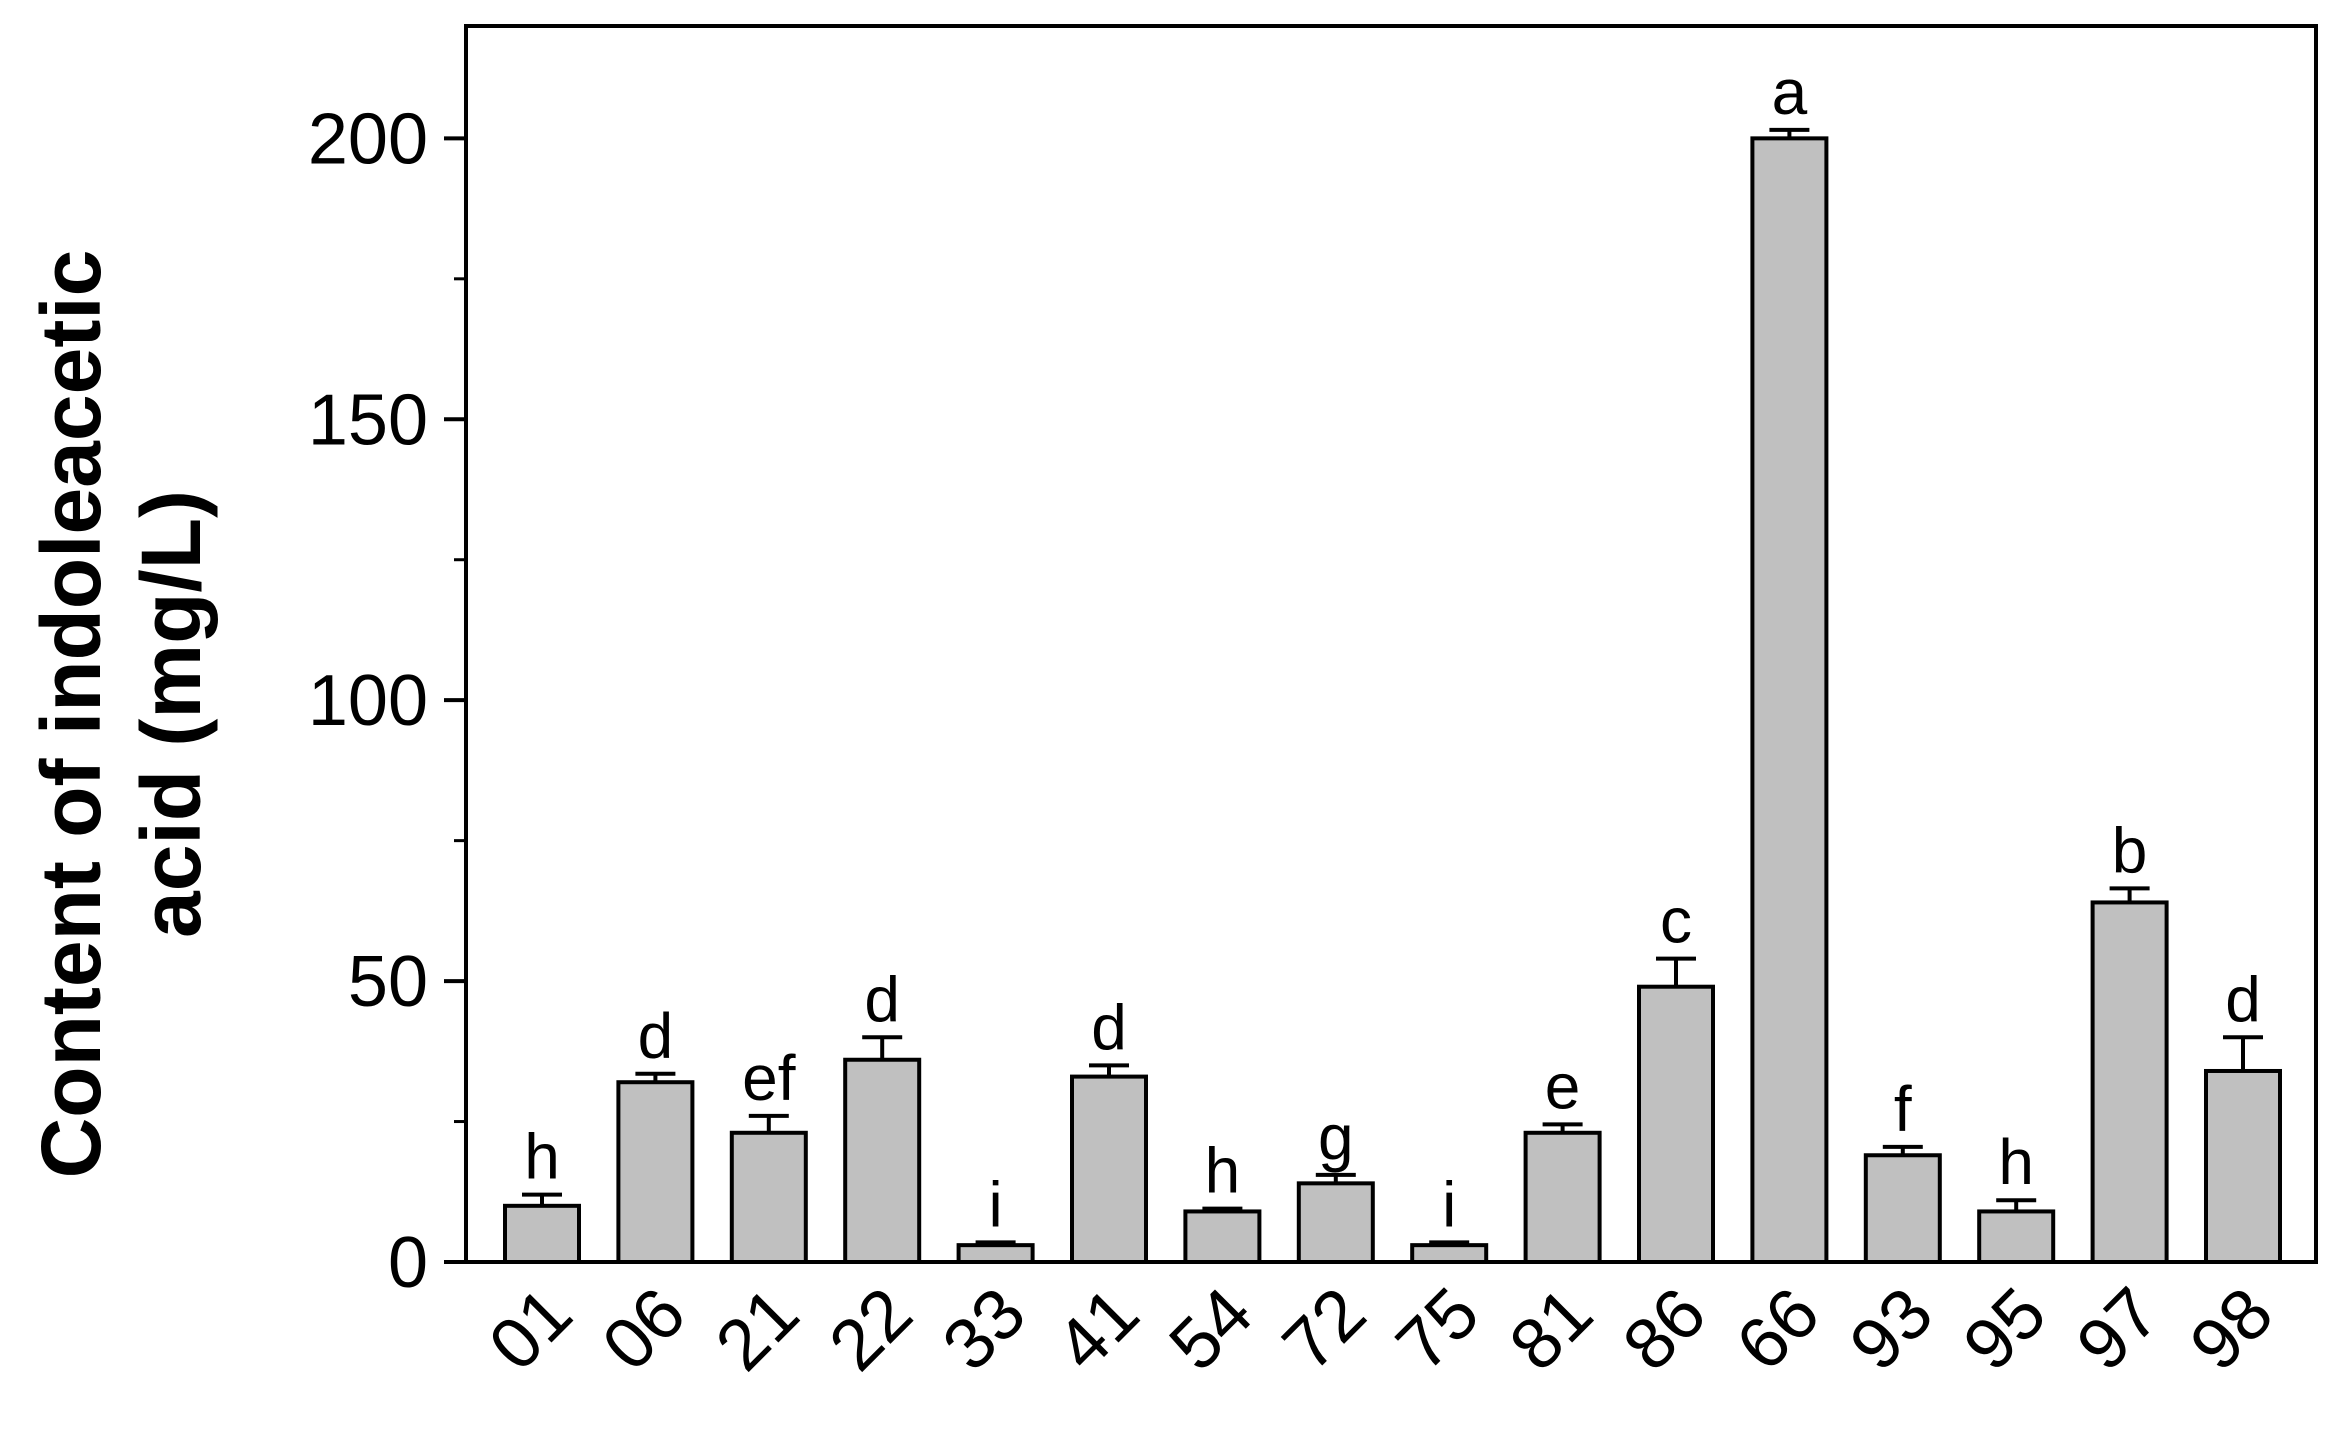  Describe the element at coordinates (2004, 1329) in the screenshot. I see `x-tick-label-95: 95` at that location.